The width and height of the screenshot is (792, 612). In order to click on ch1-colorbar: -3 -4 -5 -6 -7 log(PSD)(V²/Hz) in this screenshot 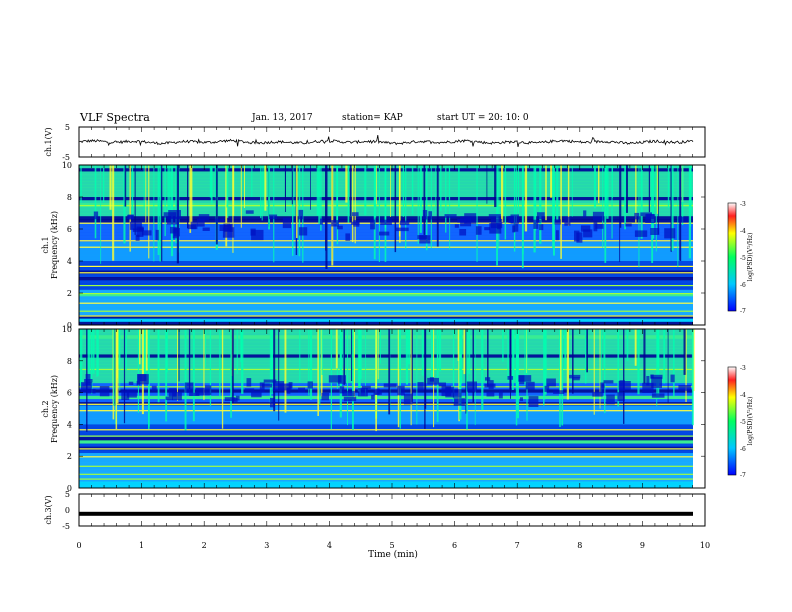, I will do `click(740, 258)`.